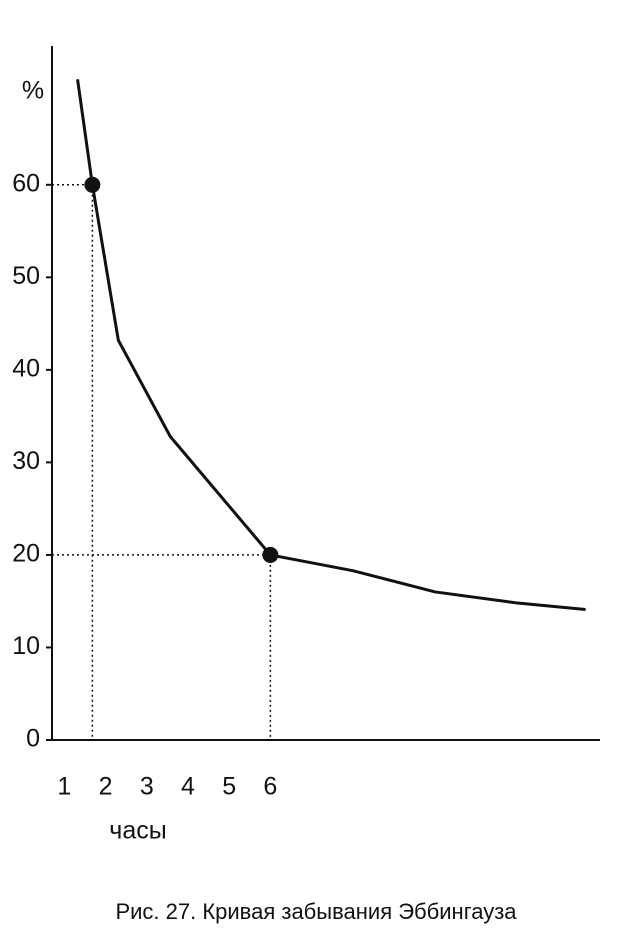 Image resolution: width=632 pixels, height=931 pixels. I want to click on x-tick-label: 1, so click(64, 787).